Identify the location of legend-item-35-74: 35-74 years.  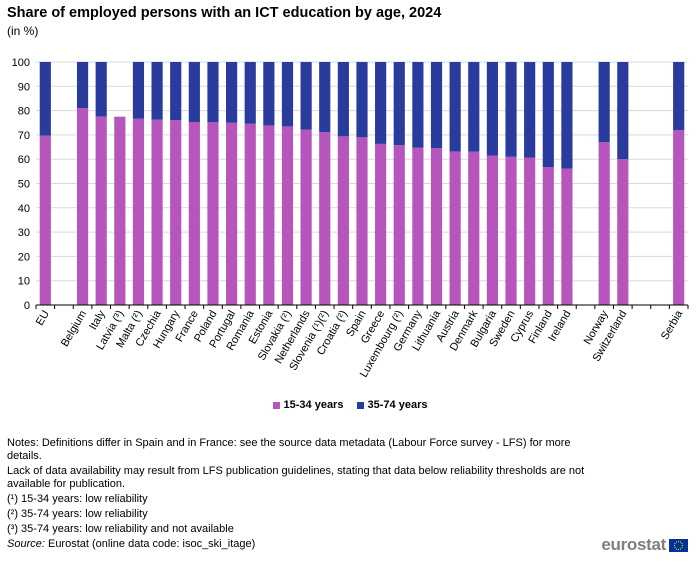
(392, 405).